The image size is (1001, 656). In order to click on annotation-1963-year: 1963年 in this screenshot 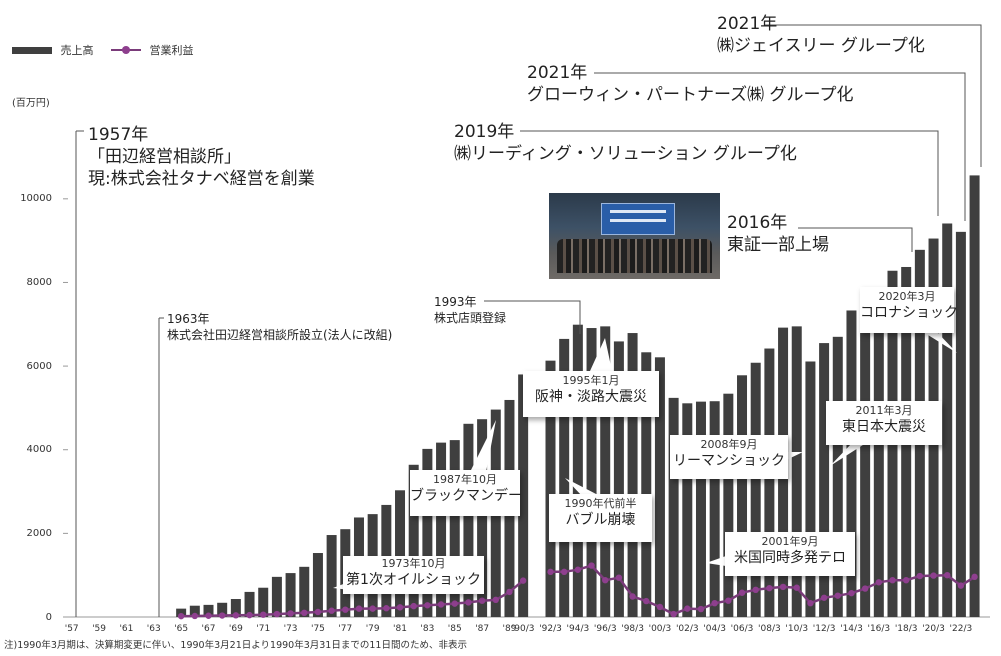, I will do `click(188, 319)`.